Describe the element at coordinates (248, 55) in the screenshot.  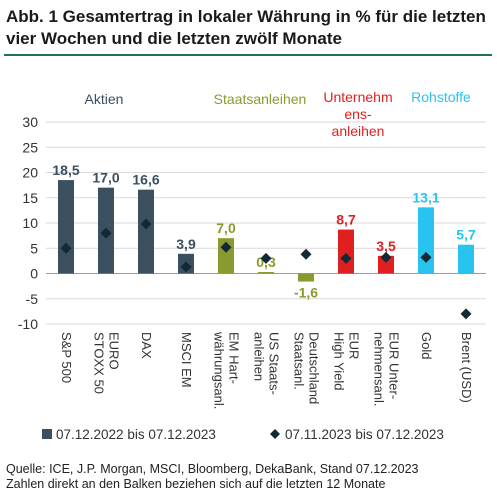
I see `title-divider` at that location.